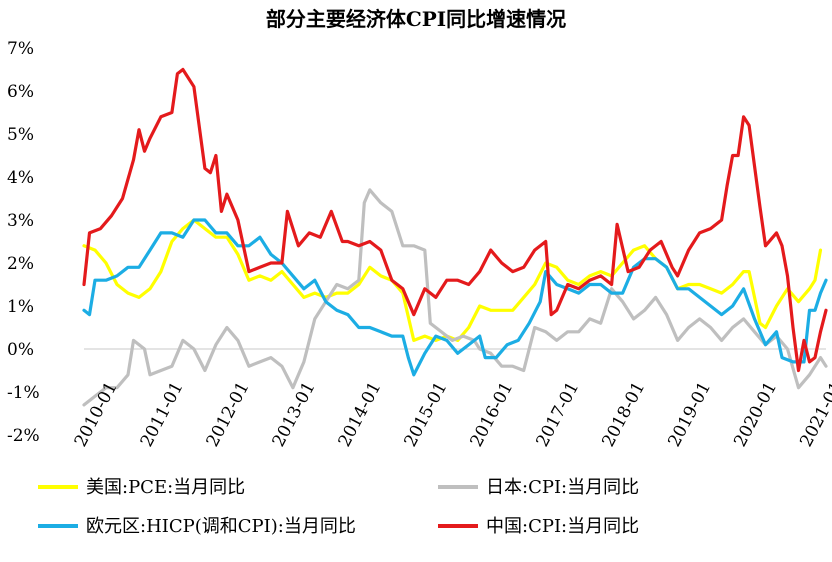 The image size is (832, 562). What do you see at coordinates (426, 415) in the screenshot?
I see `x-tick-label: 2015-01` at bounding box center [426, 415].